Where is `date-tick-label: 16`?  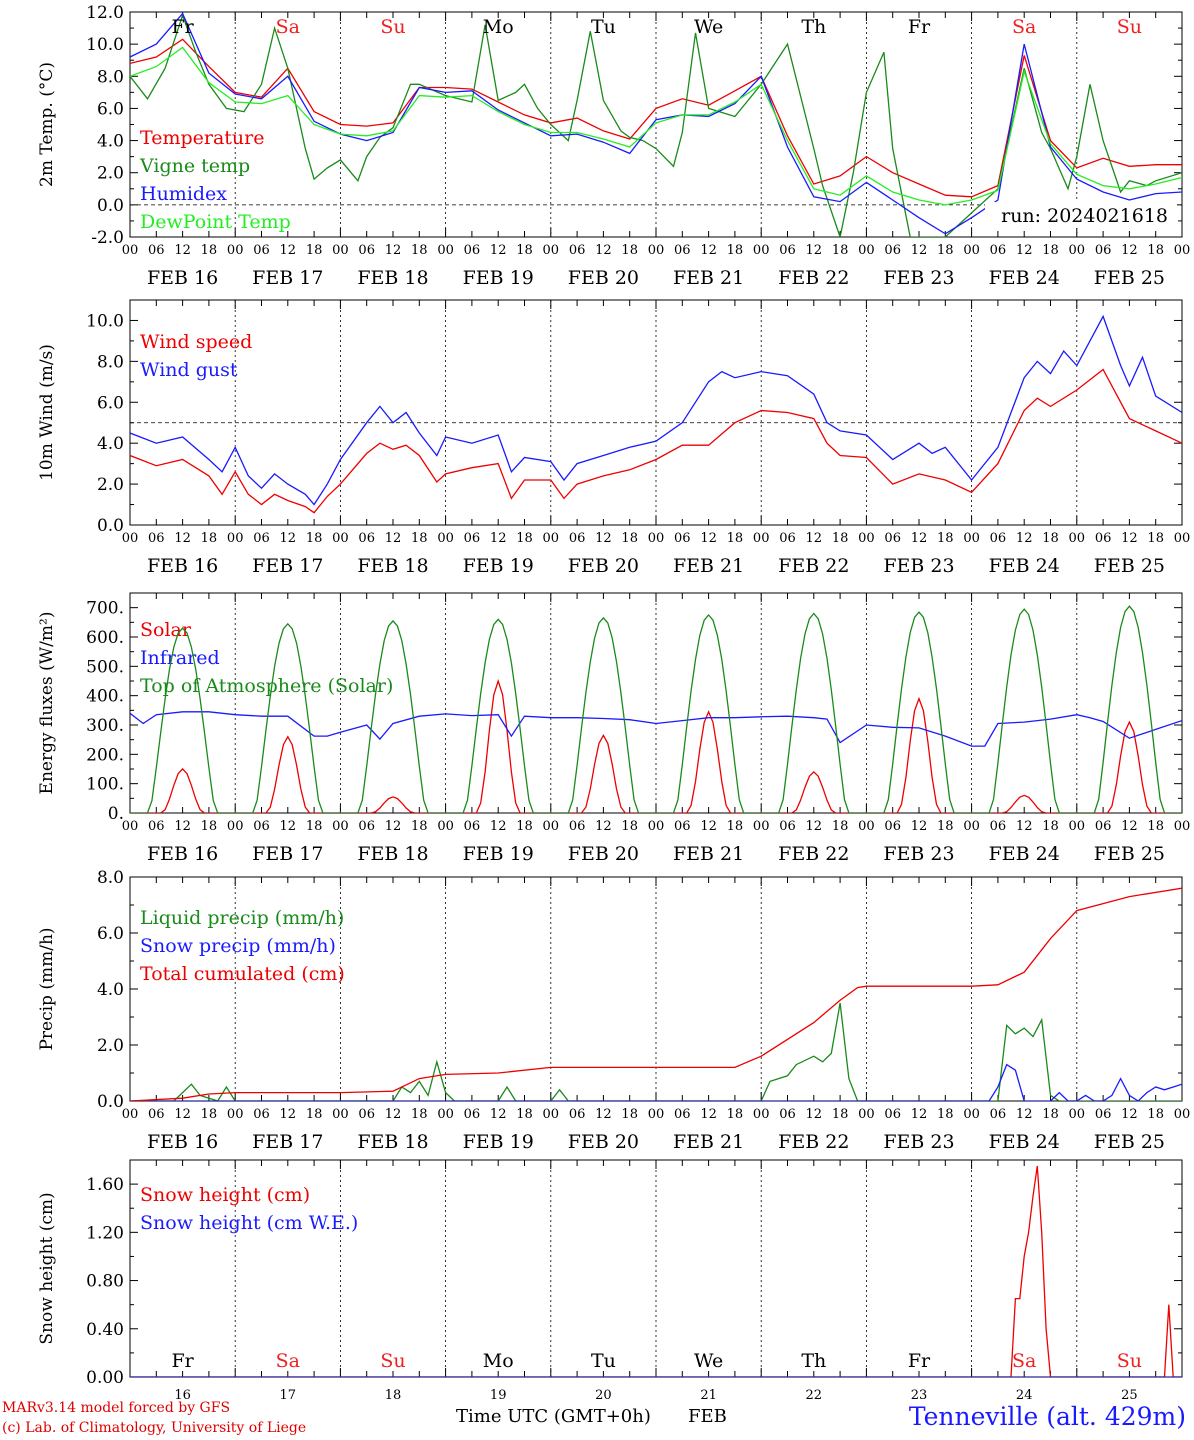 date-tick-label: 16 is located at coordinates (182, 1395).